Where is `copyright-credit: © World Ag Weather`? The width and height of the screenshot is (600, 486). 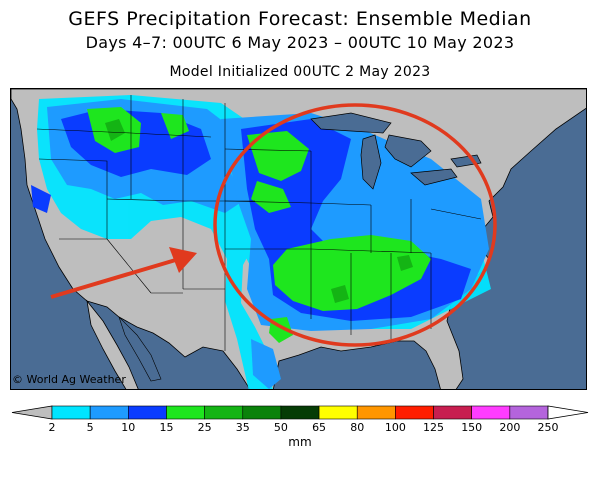
copyright-credit: © World Ag Weather is located at coordinates (69, 379).